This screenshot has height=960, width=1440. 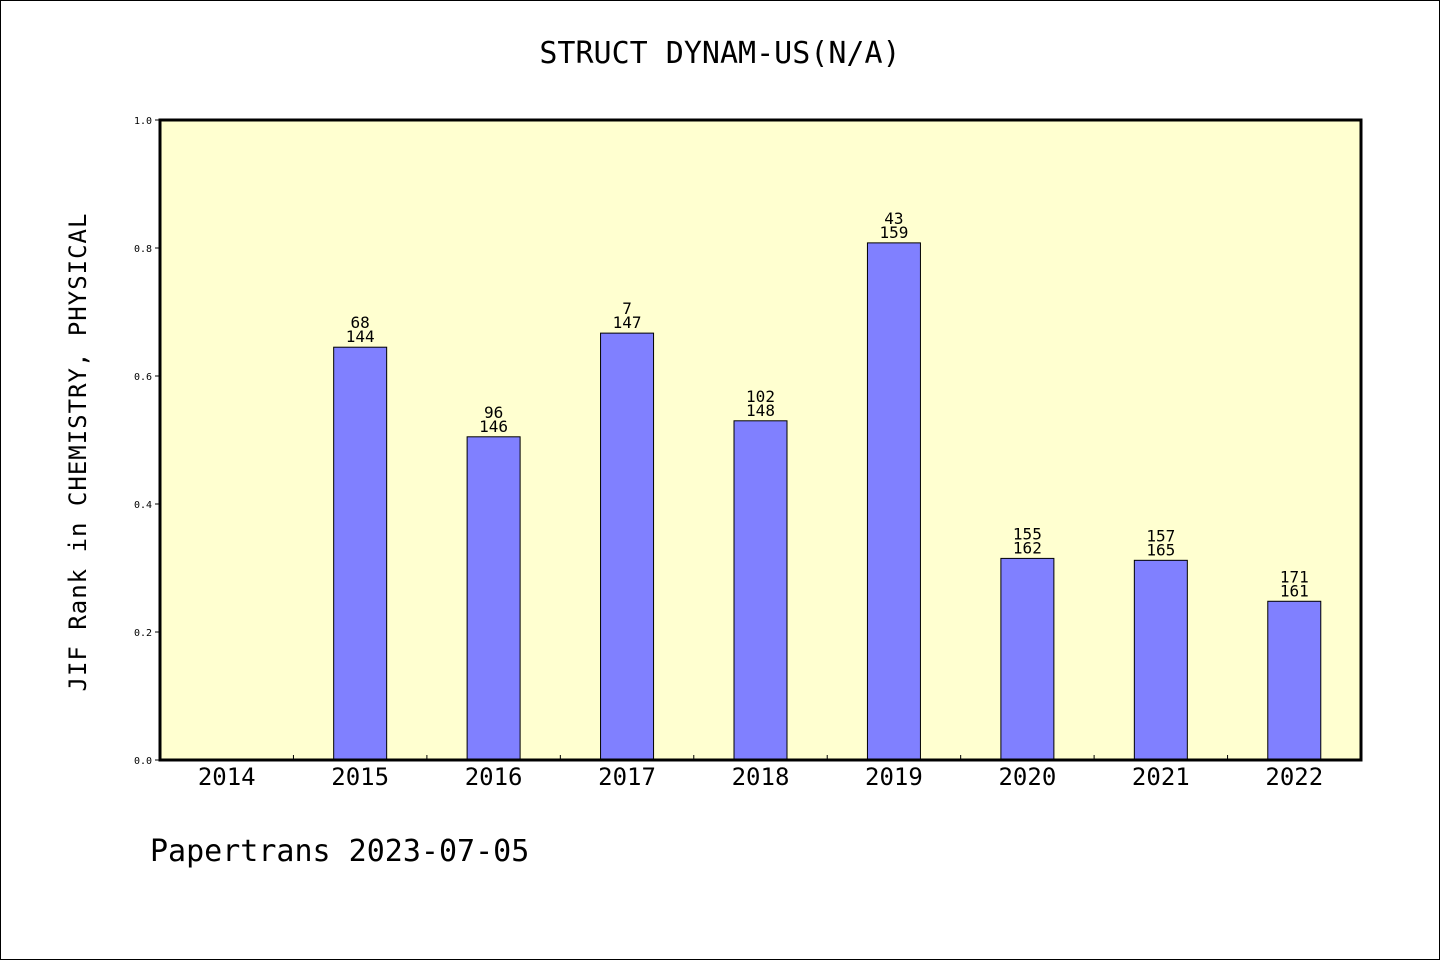 What do you see at coordinates (1027, 533) in the screenshot?
I see `rank-label-2020: 155` at bounding box center [1027, 533].